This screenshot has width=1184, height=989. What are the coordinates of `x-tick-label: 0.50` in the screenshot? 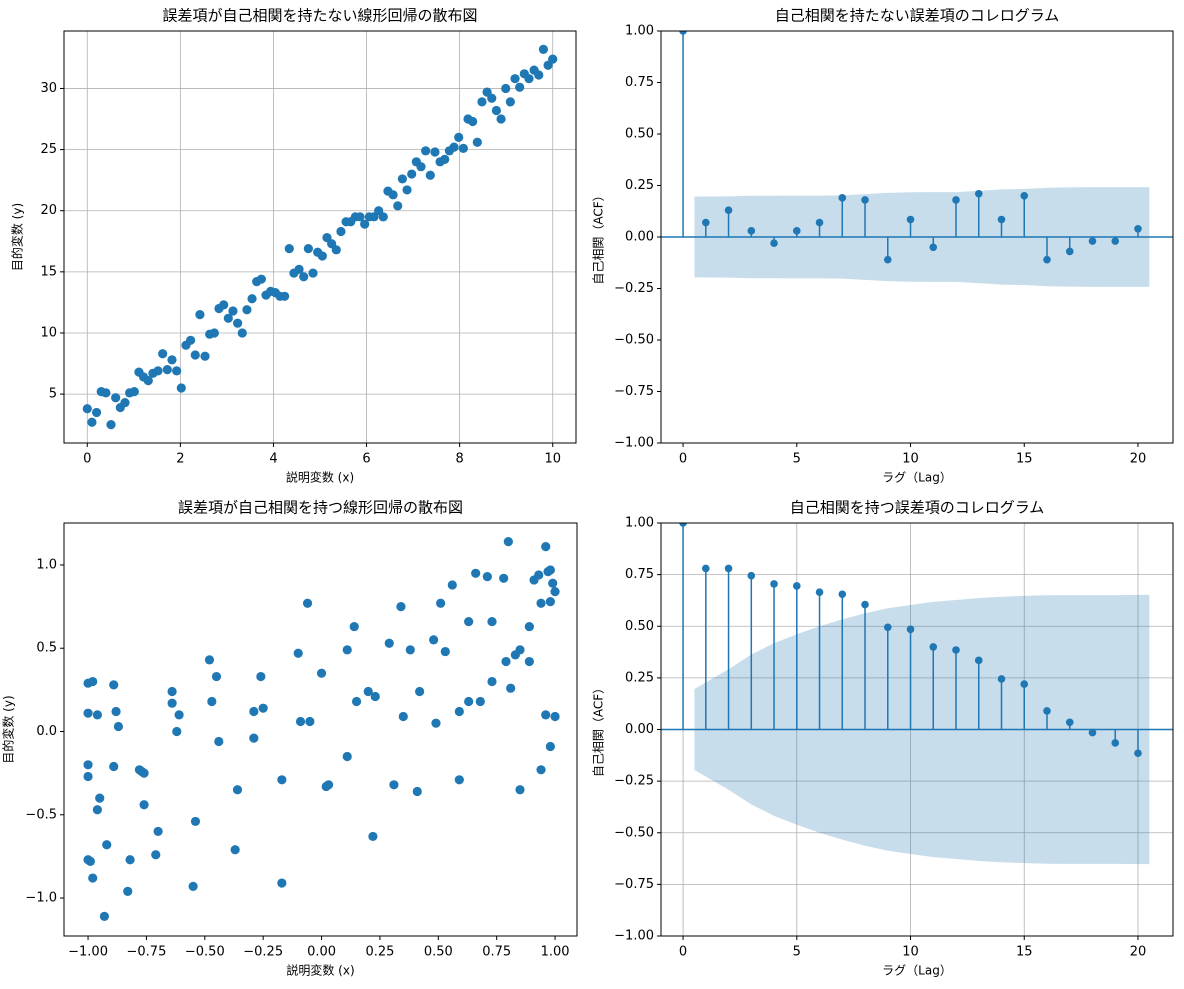 It's located at (438, 952).